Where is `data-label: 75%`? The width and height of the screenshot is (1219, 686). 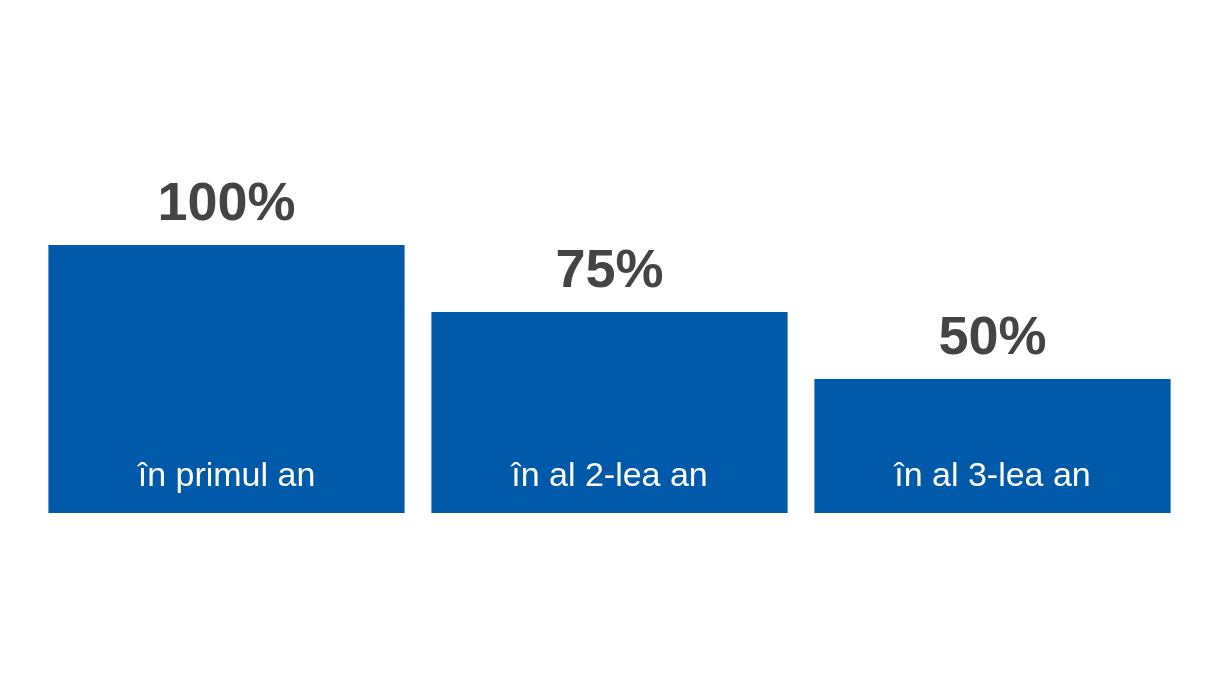 data-label: 75% is located at coordinates (609, 268).